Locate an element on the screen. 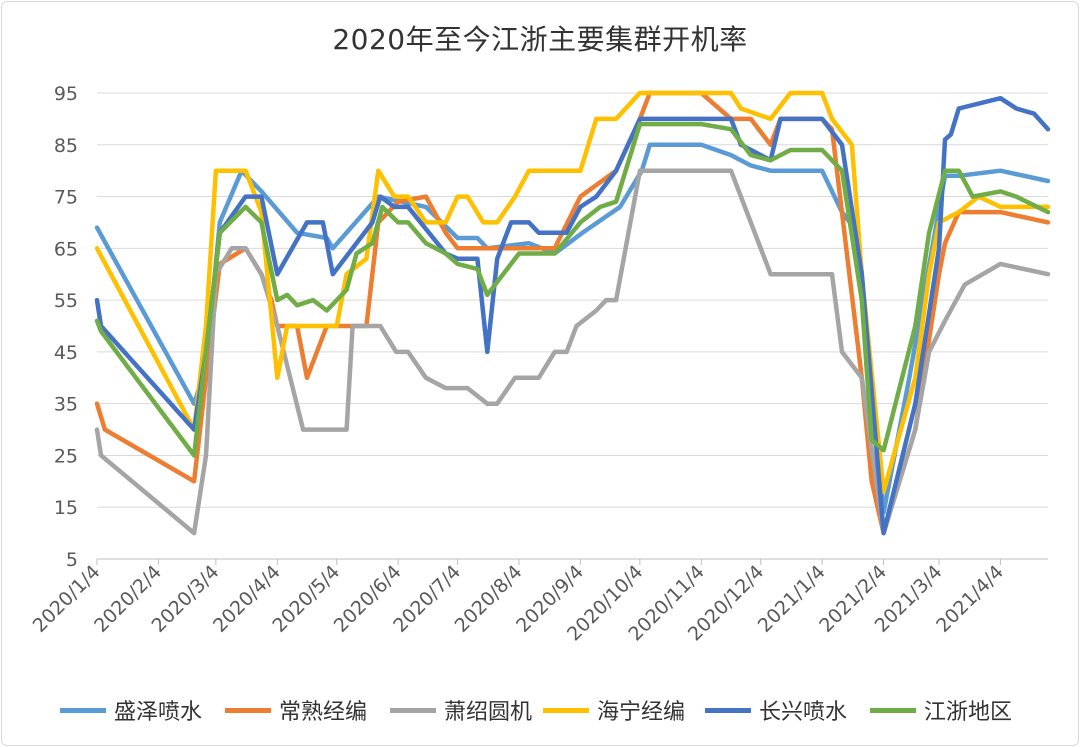 The height and width of the screenshot is (747, 1080). y-tick-label: 95 is located at coordinates (66, 94).